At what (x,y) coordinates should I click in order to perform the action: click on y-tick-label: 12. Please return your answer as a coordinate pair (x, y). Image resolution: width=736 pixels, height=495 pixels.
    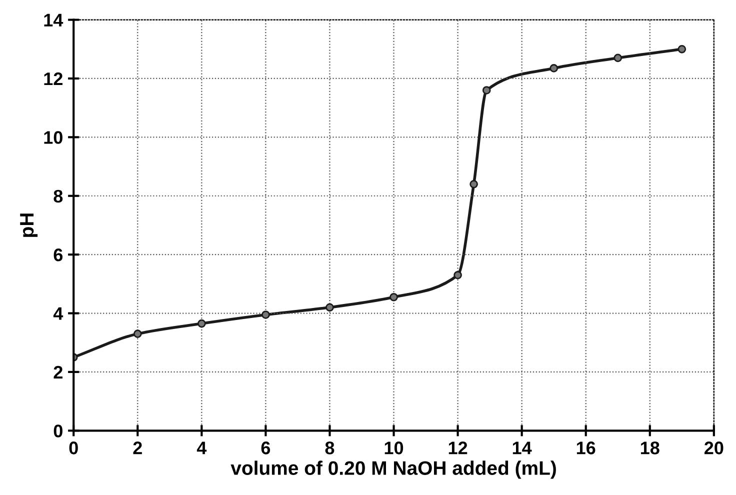
    Looking at the image, I should click on (53, 79).